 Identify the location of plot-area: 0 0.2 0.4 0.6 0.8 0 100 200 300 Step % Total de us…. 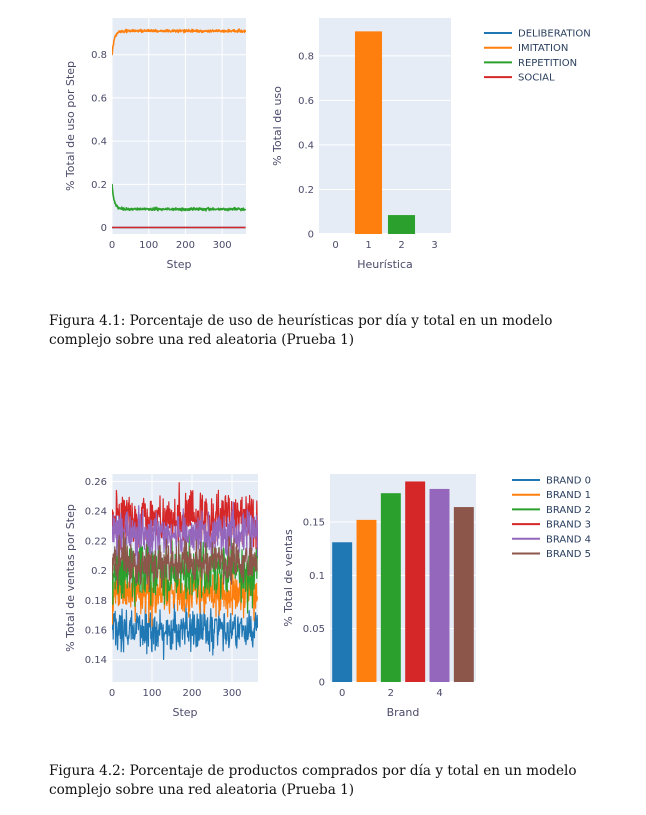
(155, 144).